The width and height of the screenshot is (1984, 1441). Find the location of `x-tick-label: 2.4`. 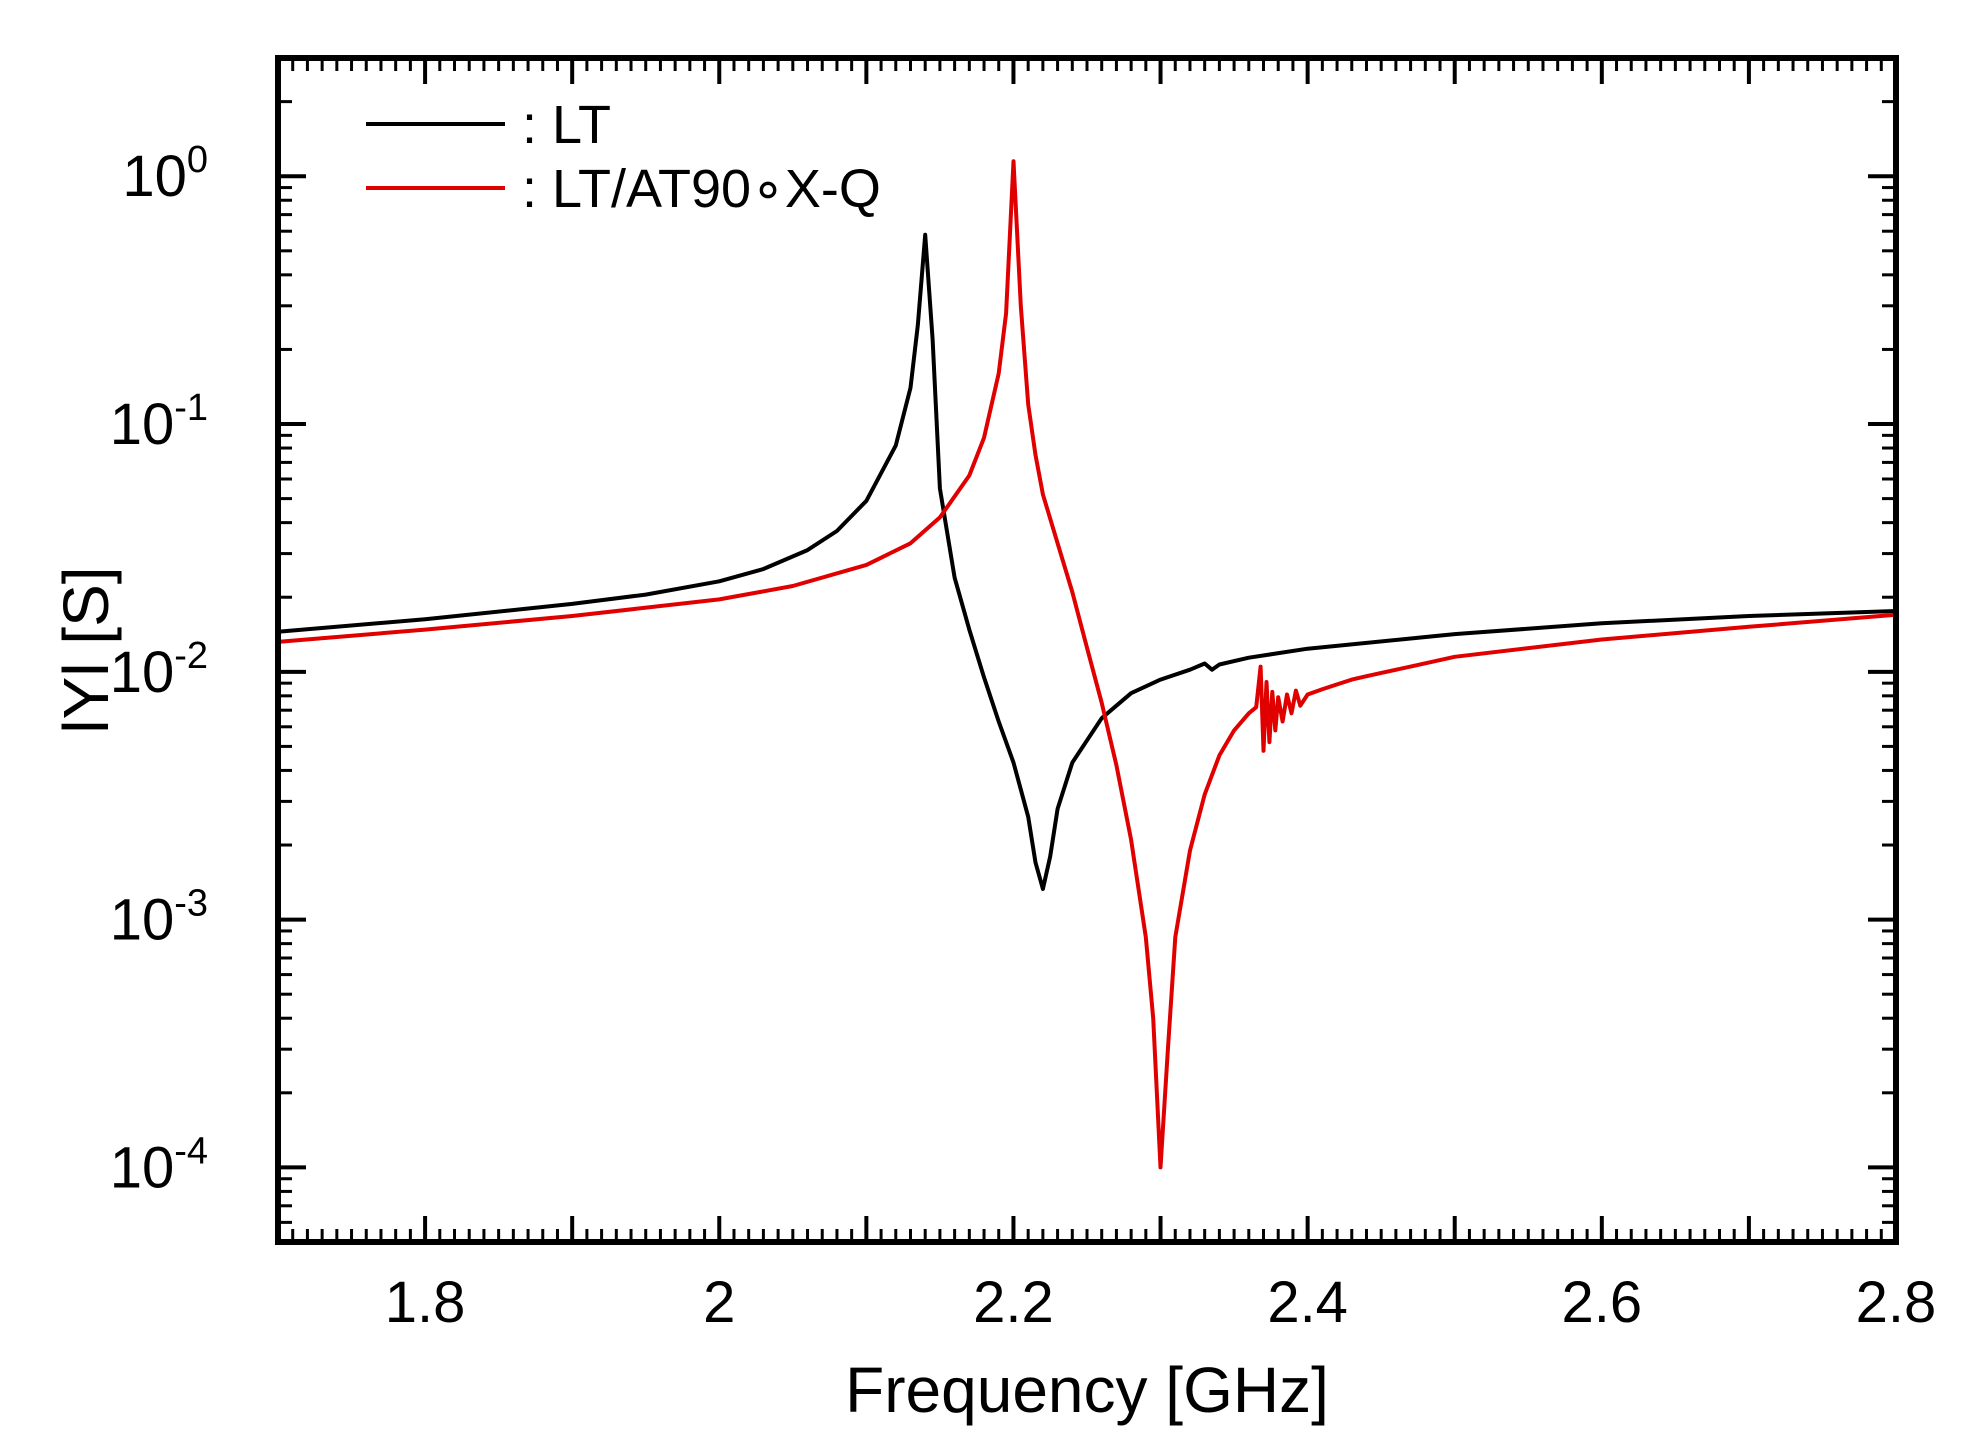

x-tick-label: 2.4 is located at coordinates (1307, 1302).